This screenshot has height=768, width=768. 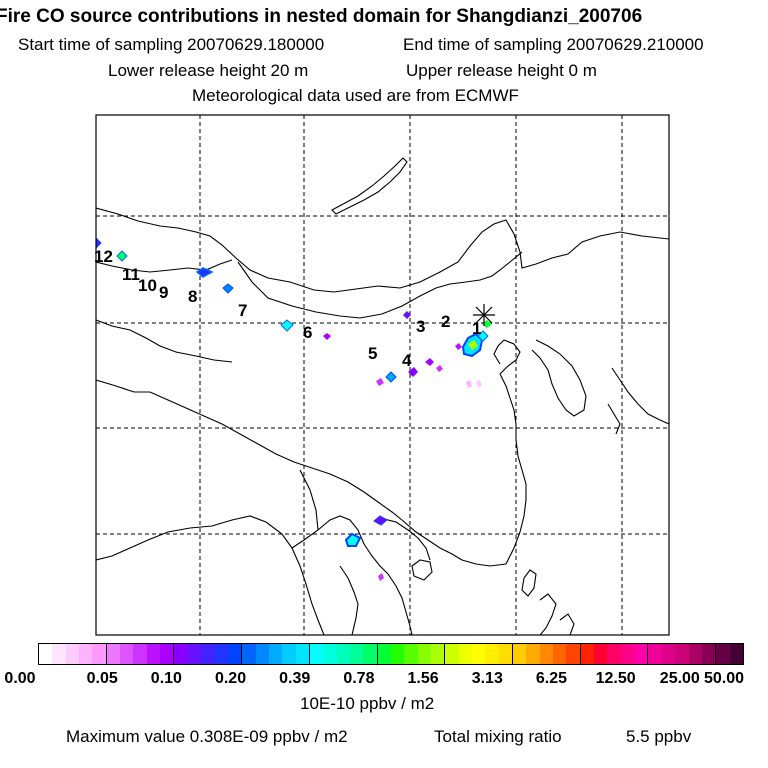 What do you see at coordinates (192, 296) in the screenshot?
I see `source-label-8: 8` at bounding box center [192, 296].